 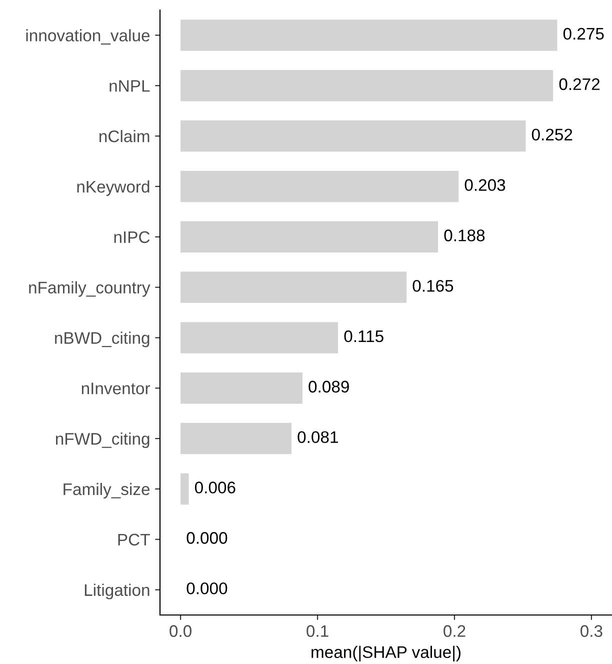 What do you see at coordinates (130, 86) in the screenshot?
I see `y-tick-label: nNPL` at bounding box center [130, 86].